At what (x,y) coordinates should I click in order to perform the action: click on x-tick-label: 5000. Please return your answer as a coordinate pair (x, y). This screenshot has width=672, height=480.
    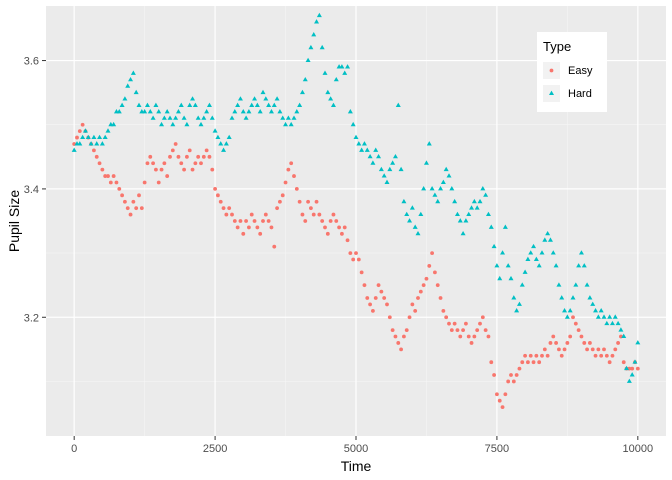
    Looking at the image, I should click on (356, 449).